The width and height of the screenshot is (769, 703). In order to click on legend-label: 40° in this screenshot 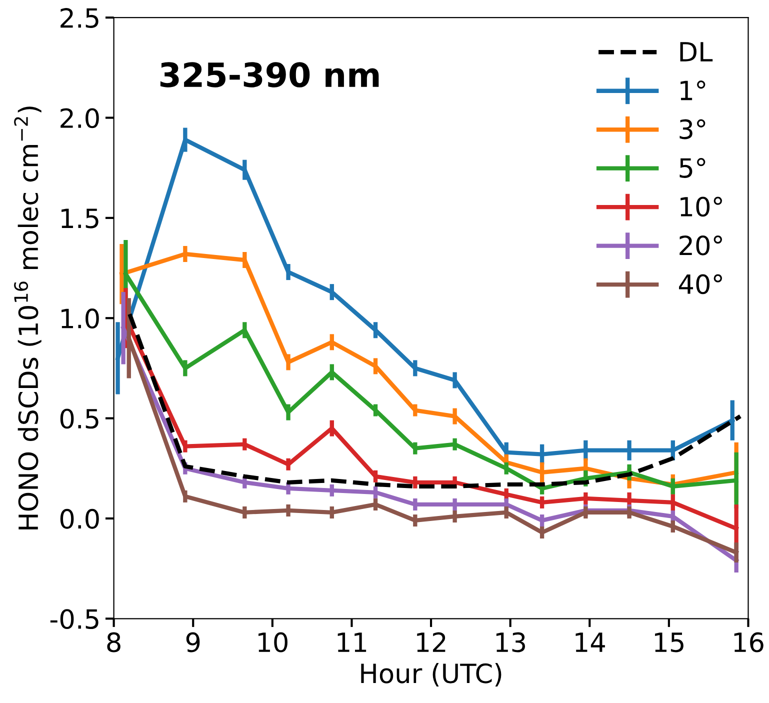, I will do `click(700, 284)`.